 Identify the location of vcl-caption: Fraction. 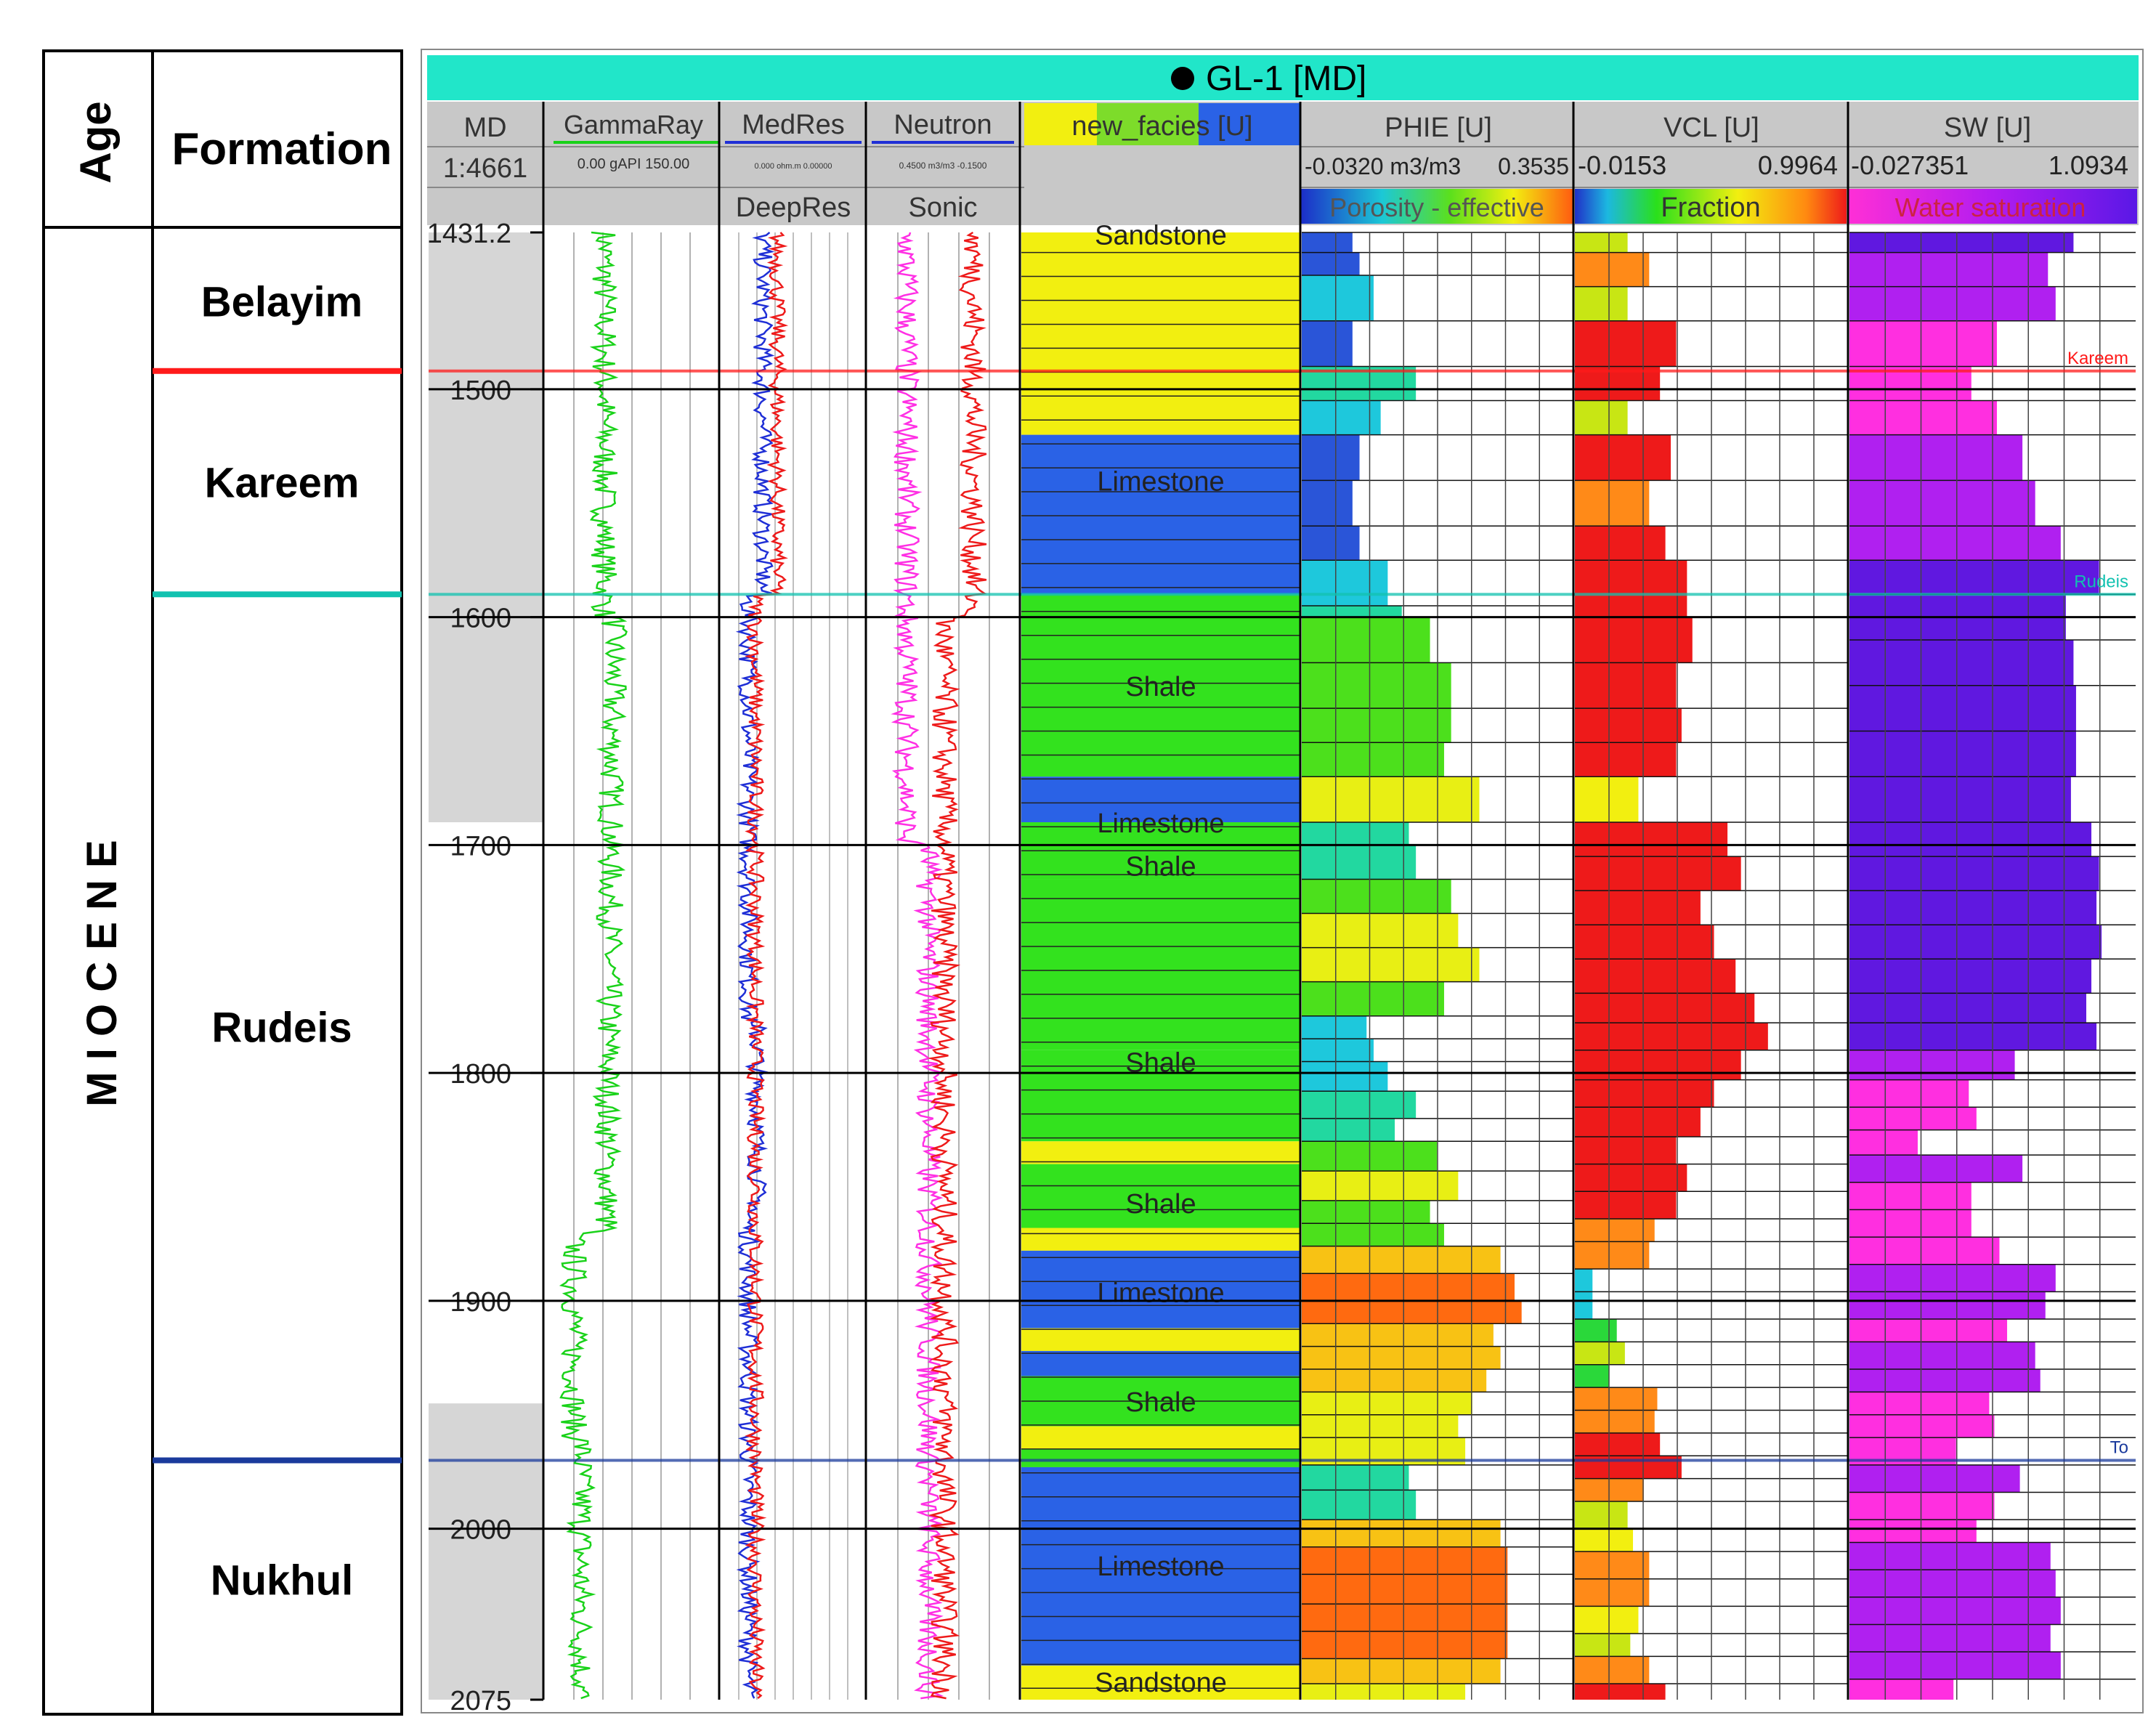
(1710, 207).